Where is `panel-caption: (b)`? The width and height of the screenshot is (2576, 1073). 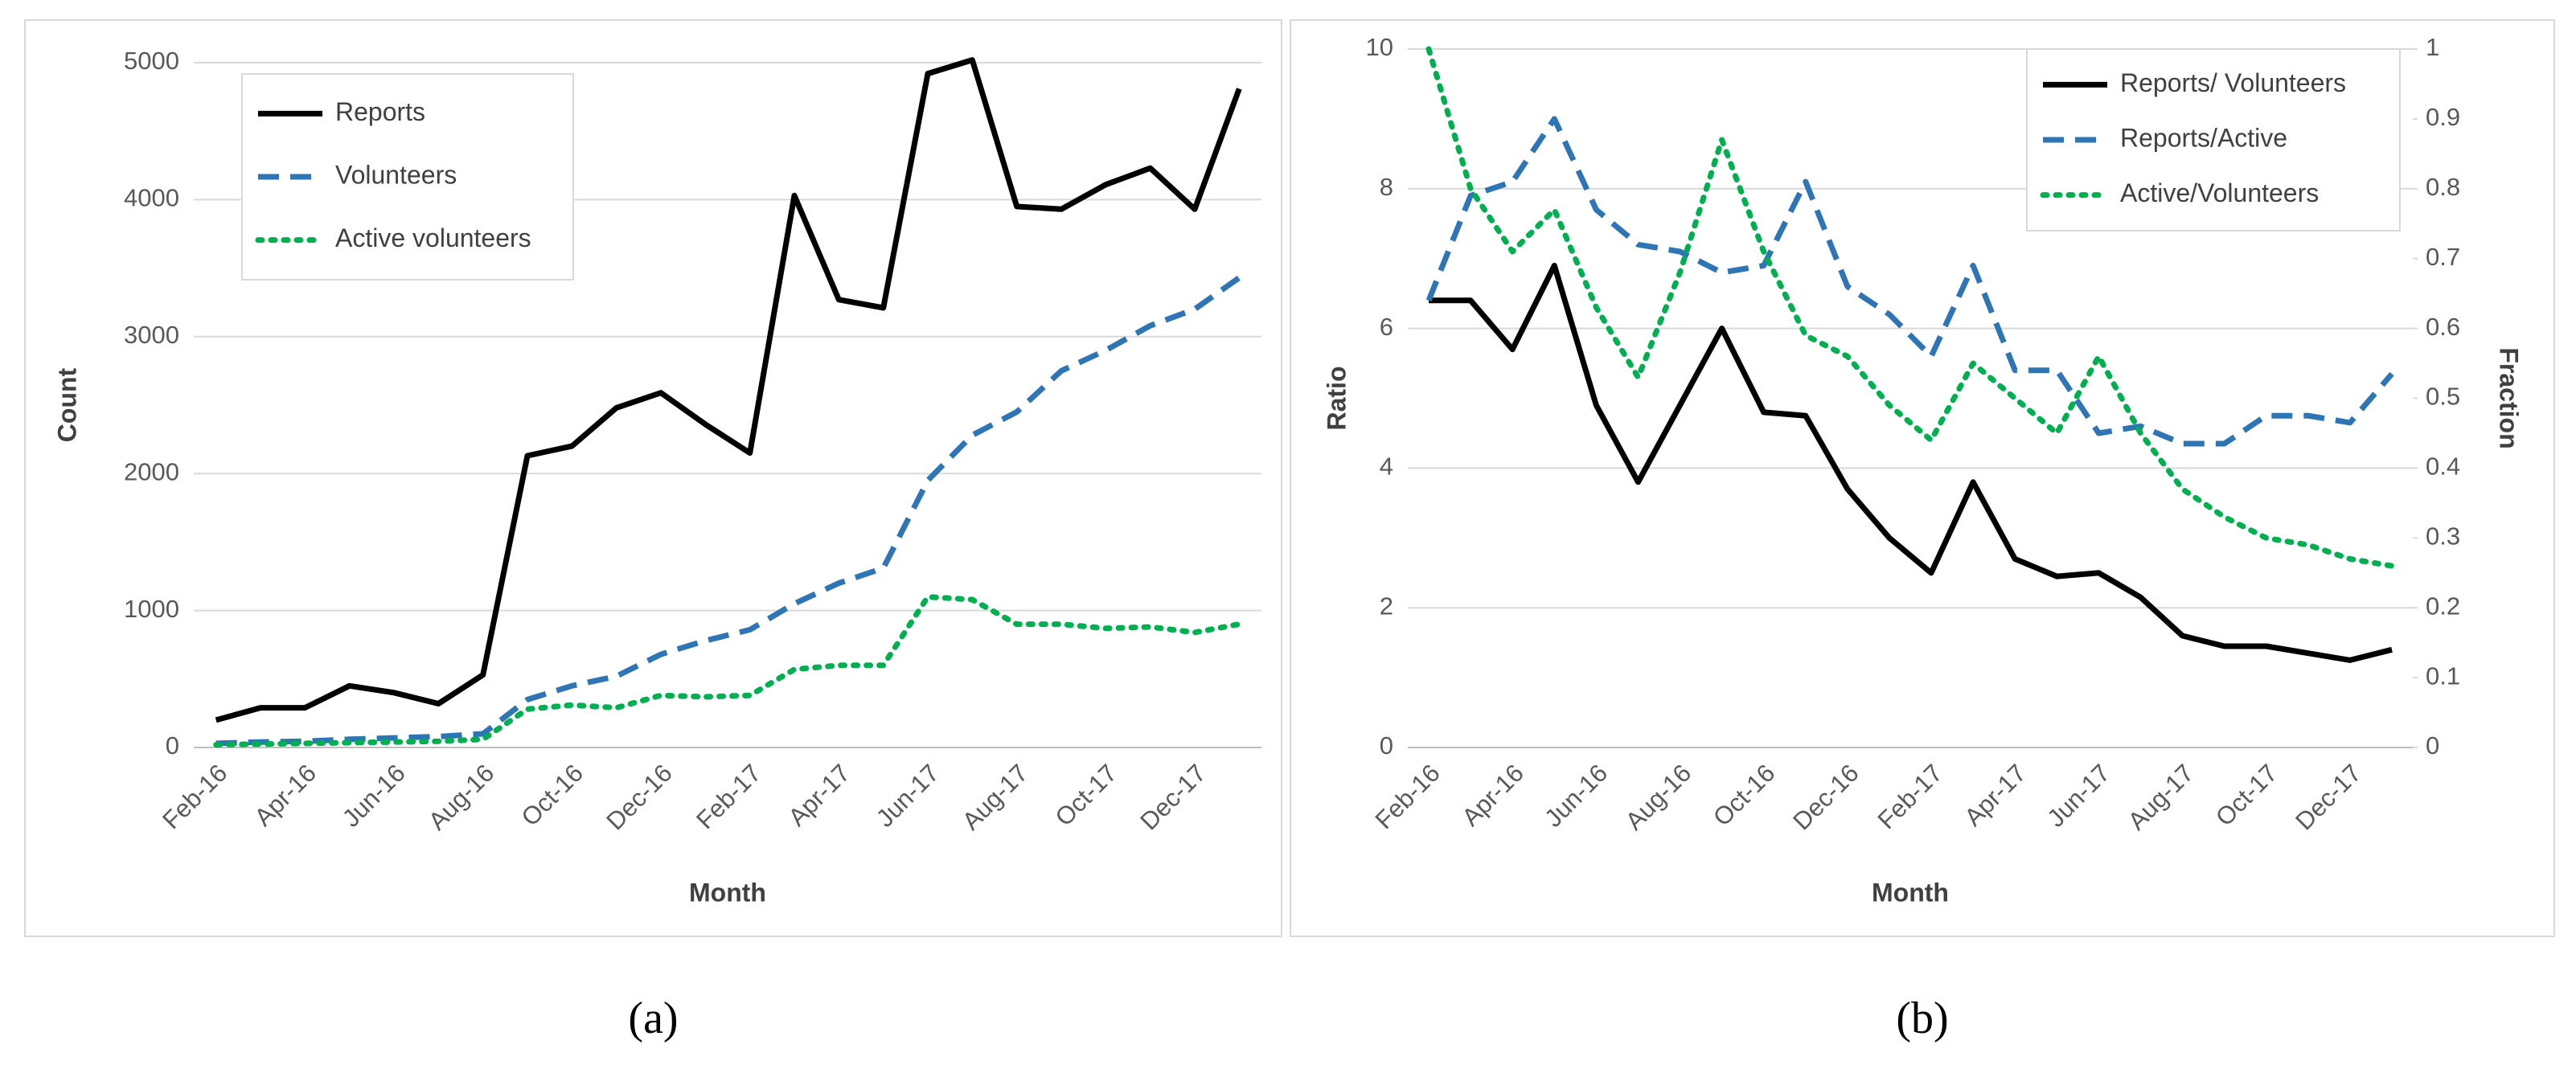 panel-caption: (b) is located at coordinates (1922, 1018).